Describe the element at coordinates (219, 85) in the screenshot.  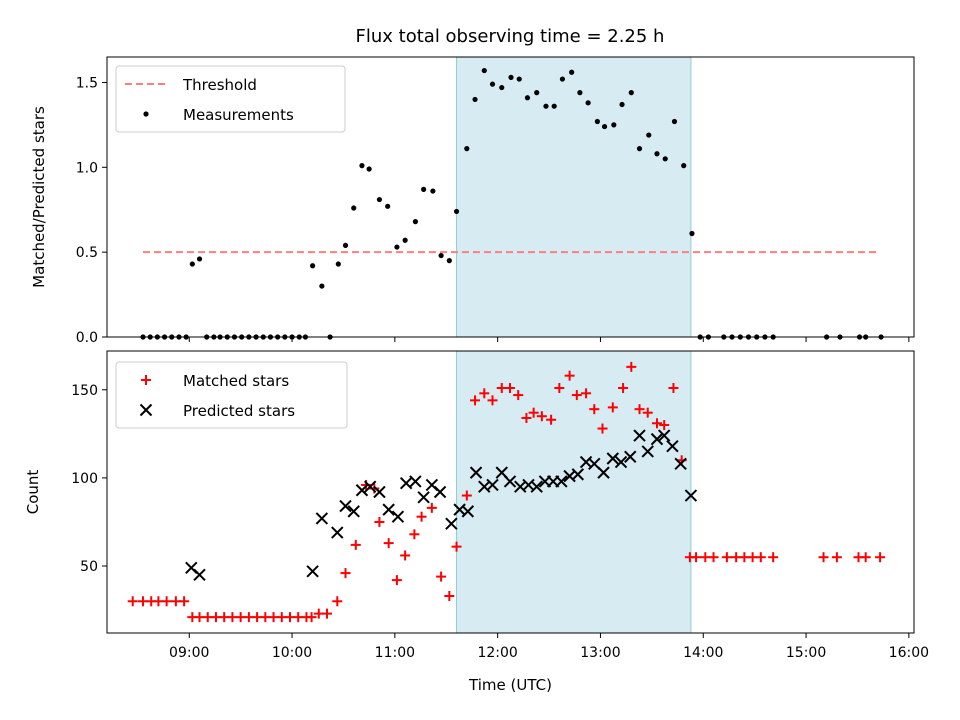
I see `legend-threshold-label: Threshold` at that location.